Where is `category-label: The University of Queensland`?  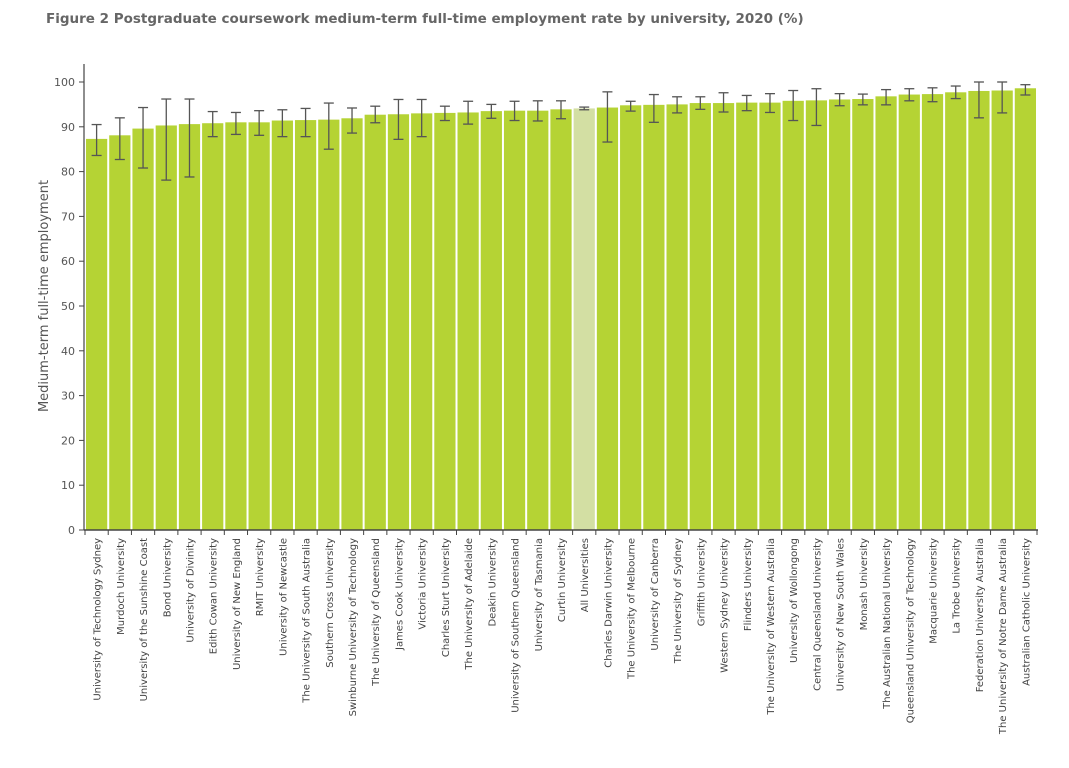
category-label: The University of Queensland is located at coordinates (376, 612).